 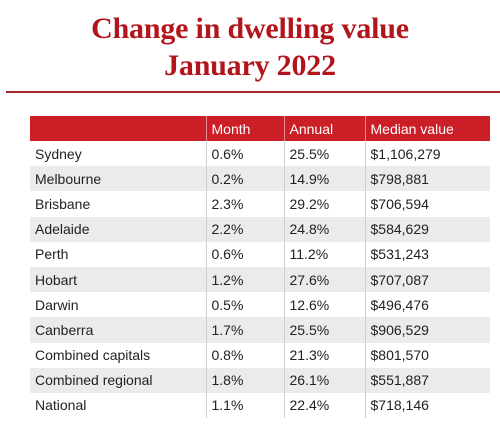 What do you see at coordinates (324, 380) in the screenshot?
I see `cell-annual: 26.1%` at bounding box center [324, 380].